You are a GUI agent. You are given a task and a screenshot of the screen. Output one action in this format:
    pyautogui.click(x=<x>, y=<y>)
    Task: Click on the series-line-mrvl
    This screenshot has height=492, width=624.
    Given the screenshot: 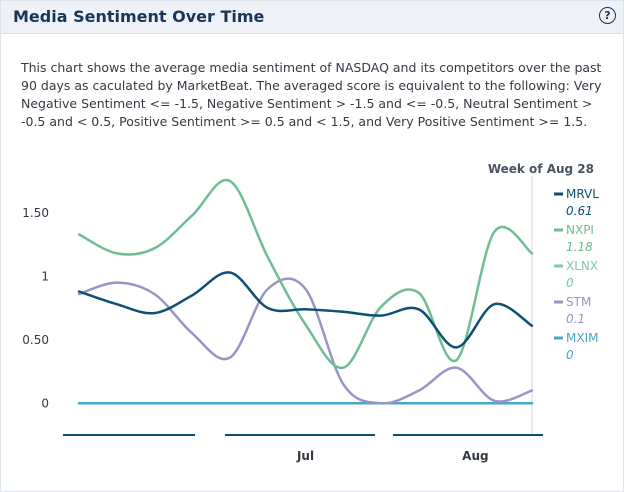 What is the action you would take?
    pyautogui.click(x=305, y=310)
    